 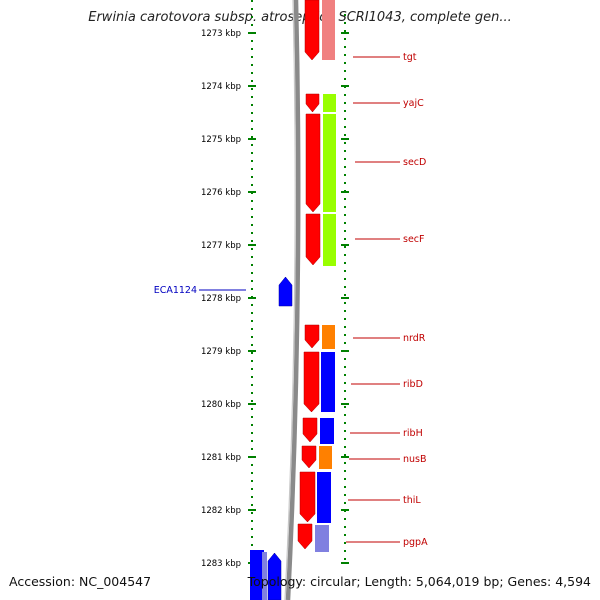 I want to click on reverse-gene-bar, so click(x=257, y=575).